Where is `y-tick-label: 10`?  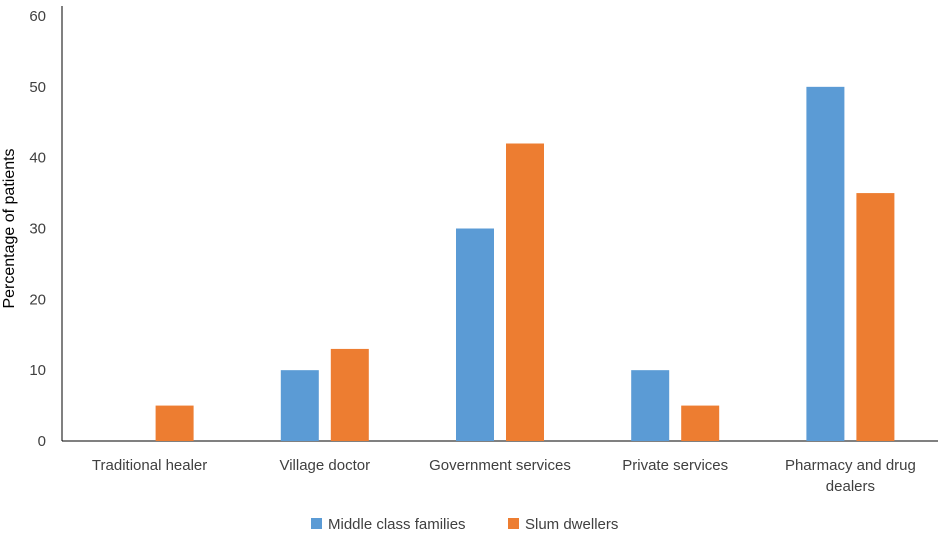
y-tick-label: 10 is located at coordinates (37, 370).